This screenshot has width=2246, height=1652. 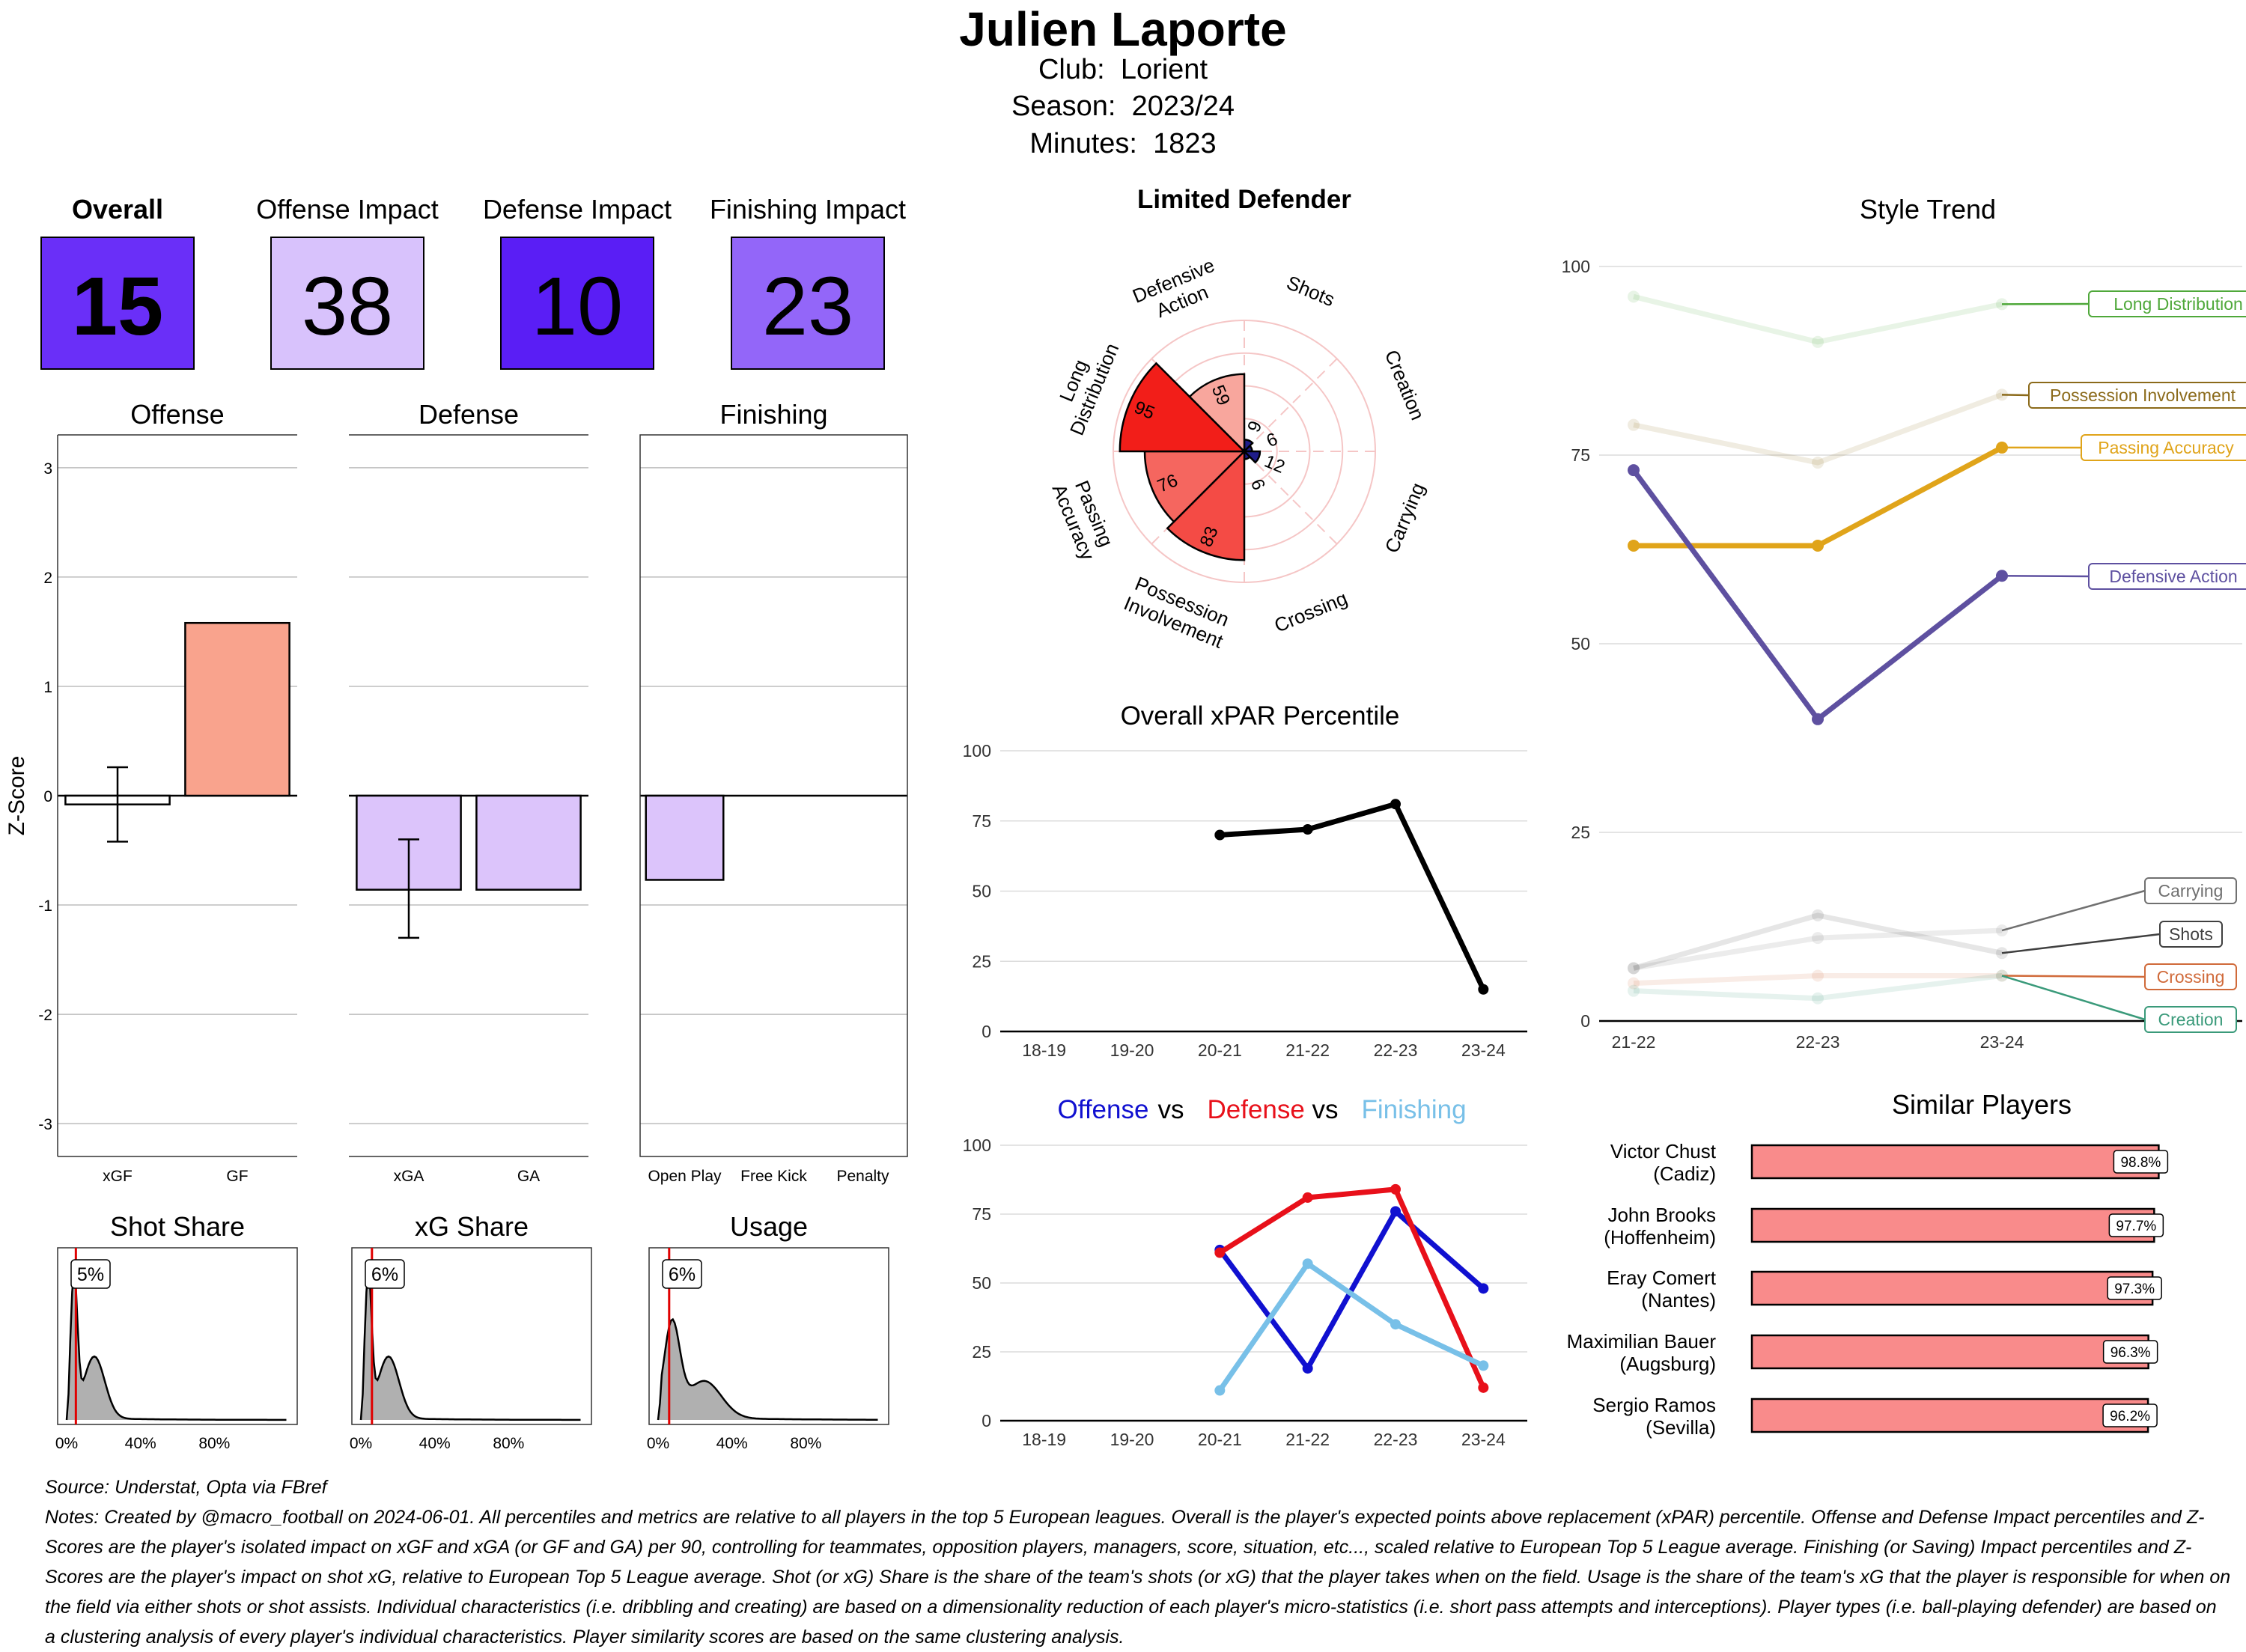 What do you see at coordinates (1405, 385) in the screenshot?
I see `radar-axis-label-creation: Creation` at bounding box center [1405, 385].